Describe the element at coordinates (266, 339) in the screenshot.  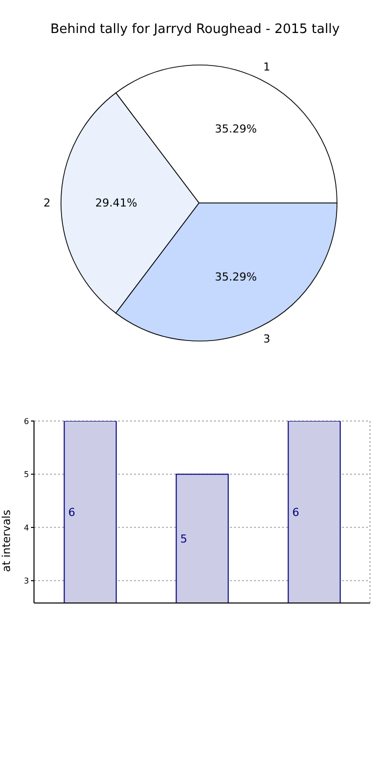
I see `slice-label: 3` at that location.